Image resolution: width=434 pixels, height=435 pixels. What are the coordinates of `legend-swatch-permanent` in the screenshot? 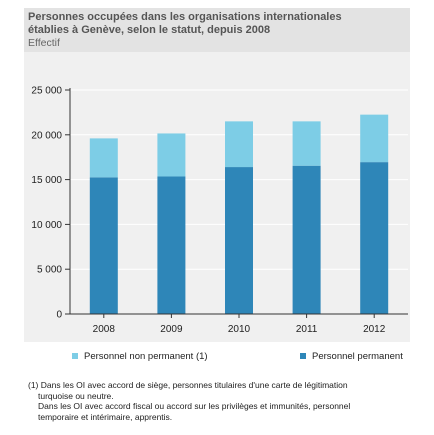 It's located at (303, 356).